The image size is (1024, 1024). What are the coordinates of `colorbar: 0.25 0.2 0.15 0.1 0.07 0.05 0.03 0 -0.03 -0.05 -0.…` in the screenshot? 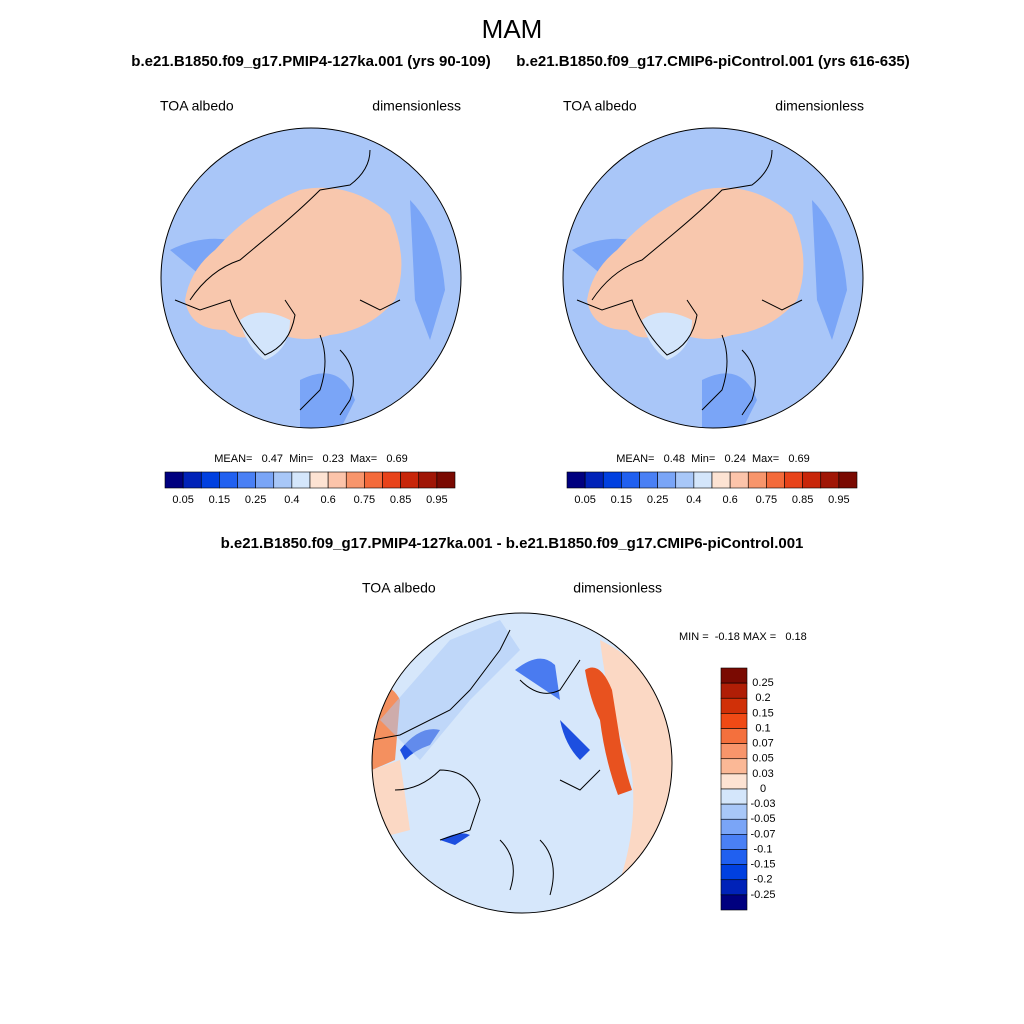 It's located at (748, 789).